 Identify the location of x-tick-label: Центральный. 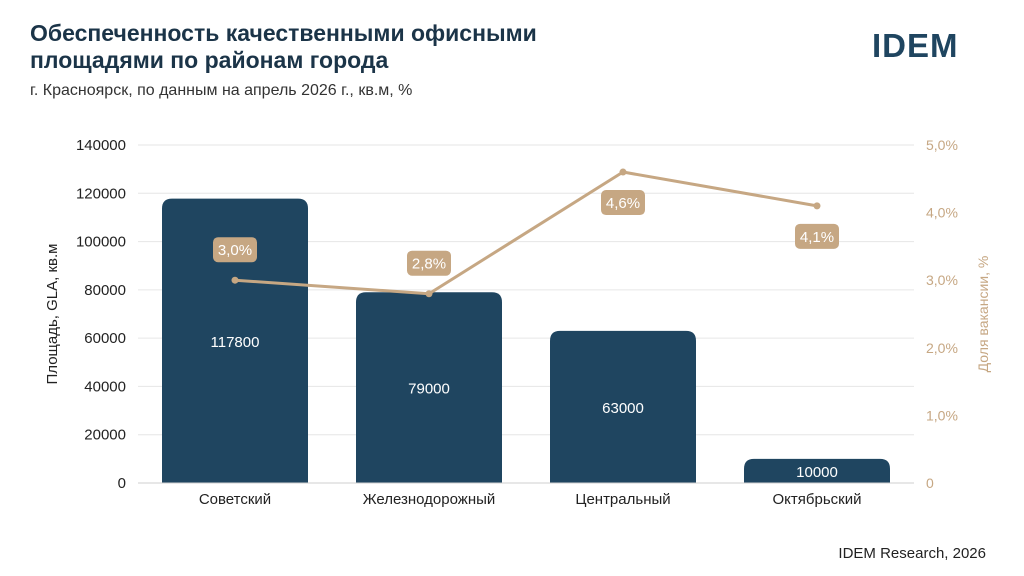
(622, 499).